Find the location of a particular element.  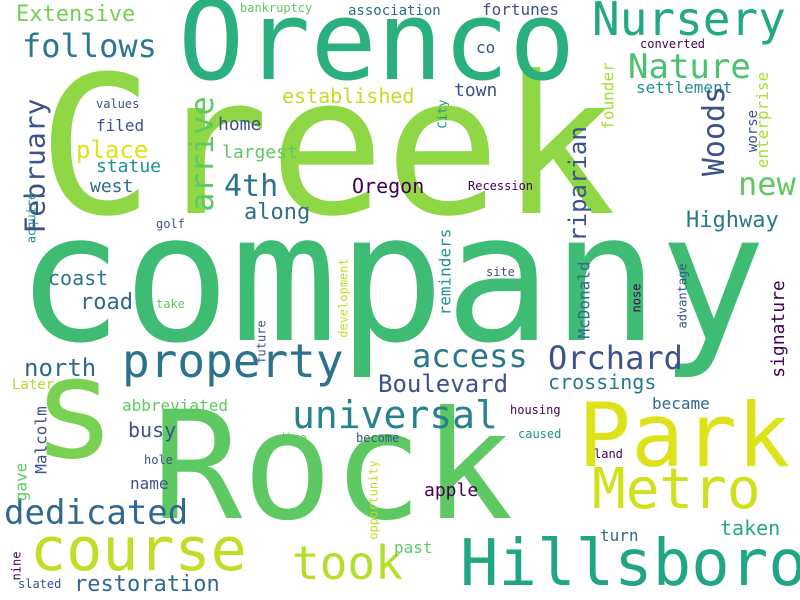

word-woods: Woods is located at coordinates (715, 131).